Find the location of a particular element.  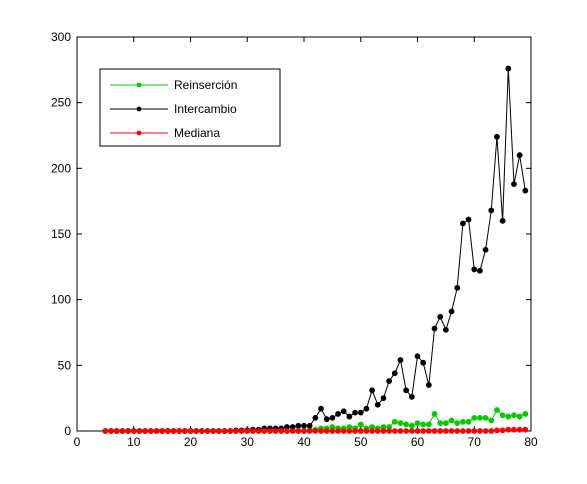

x-tick-label: 20 is located at coordinates (191, 442).